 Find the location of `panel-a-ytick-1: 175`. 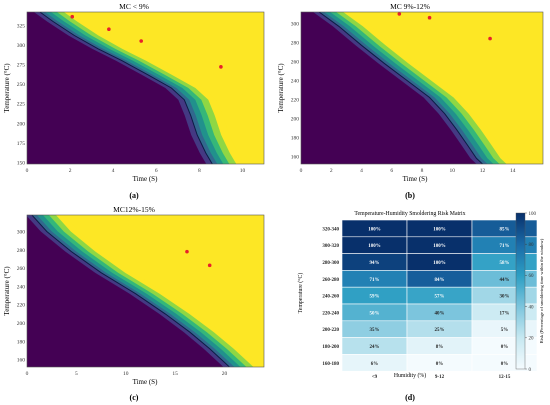

panel-a-ytick-1: 175 is located at coordinates (21, 144).